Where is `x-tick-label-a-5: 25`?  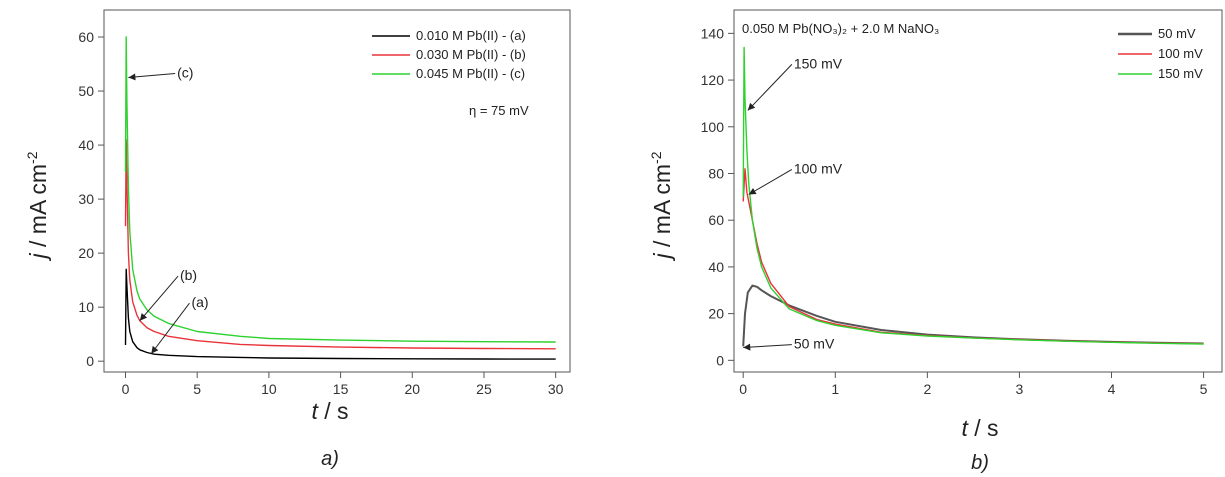
x-tick-label-a-5: 25 is located at coordinates (484, 389).